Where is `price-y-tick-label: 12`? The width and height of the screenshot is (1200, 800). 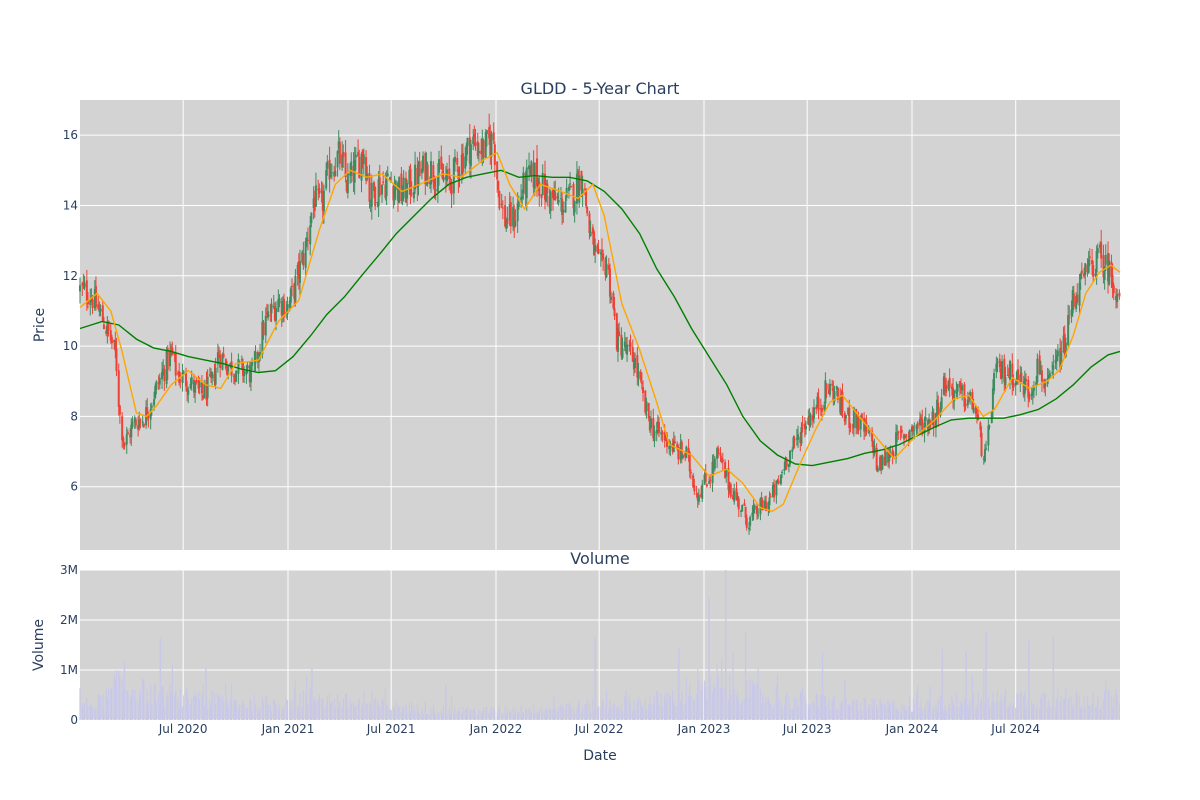 price-y-tick-label: 12 is located at coordinates (70, 276).